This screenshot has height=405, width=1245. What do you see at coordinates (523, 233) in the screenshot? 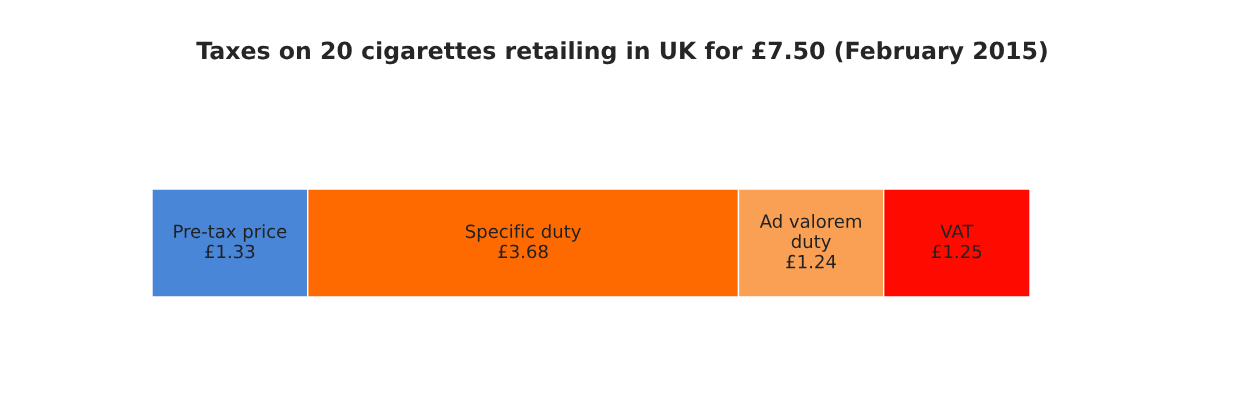
I see `series-label: Specific duty` at bounding box center [523, 233].